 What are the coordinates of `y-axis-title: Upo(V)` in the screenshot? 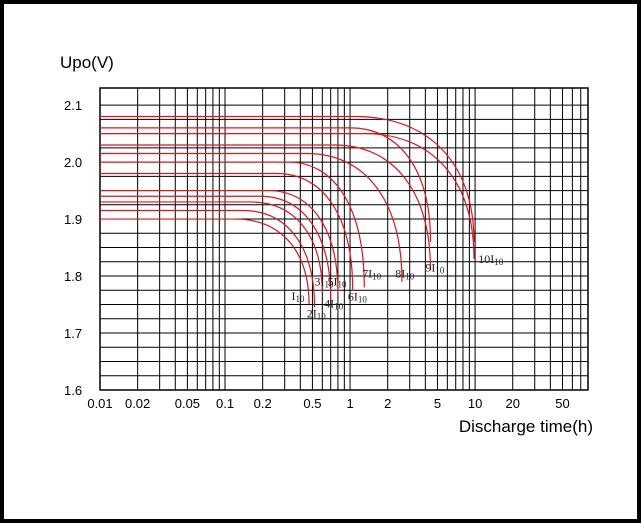 It's located at (87, 62).